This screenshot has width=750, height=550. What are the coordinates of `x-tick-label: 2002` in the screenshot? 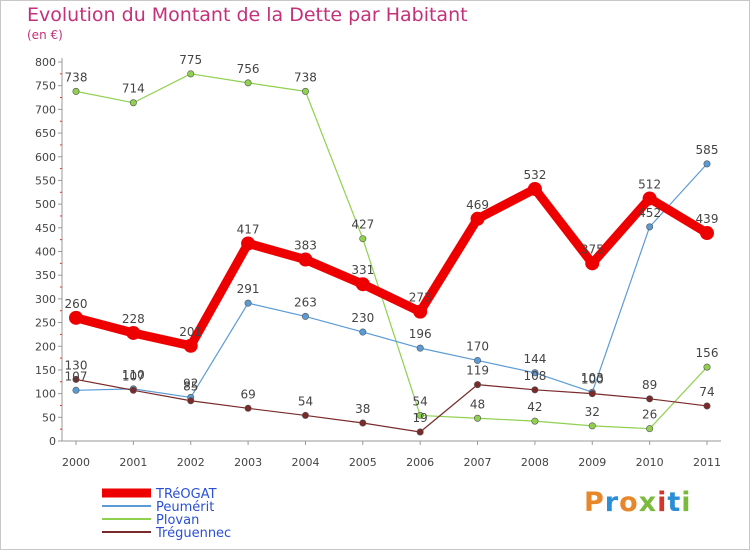 It's located at (191, 462).